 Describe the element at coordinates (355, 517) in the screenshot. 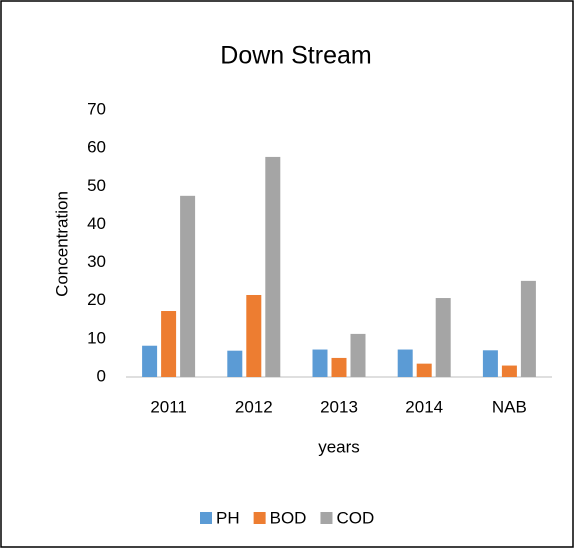

I see `legend-label: COD` at that location.